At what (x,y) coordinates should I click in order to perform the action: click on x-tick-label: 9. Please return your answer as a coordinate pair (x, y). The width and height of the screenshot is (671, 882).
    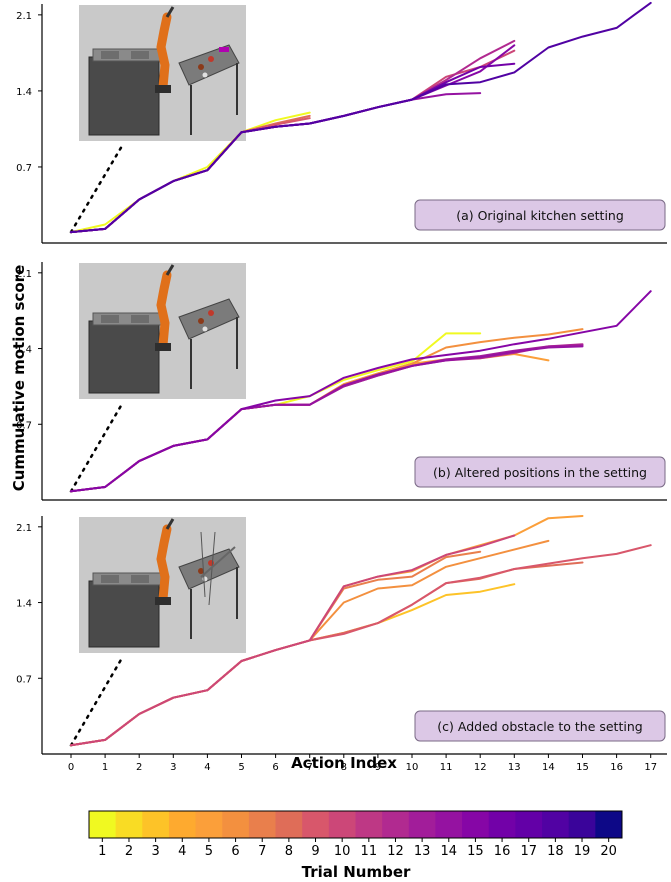
    Looking at the image, I should click on (378, 767).